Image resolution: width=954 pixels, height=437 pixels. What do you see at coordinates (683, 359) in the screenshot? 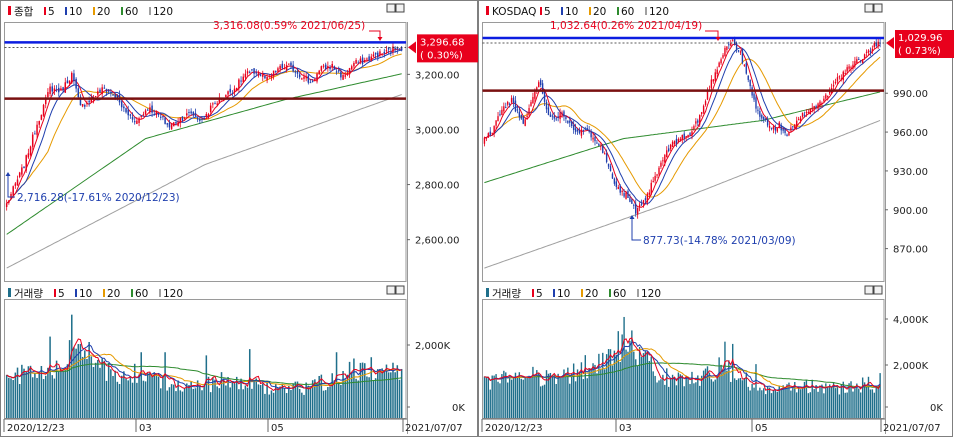
I see `volume-plot-area` at bounding box center [683, 359].